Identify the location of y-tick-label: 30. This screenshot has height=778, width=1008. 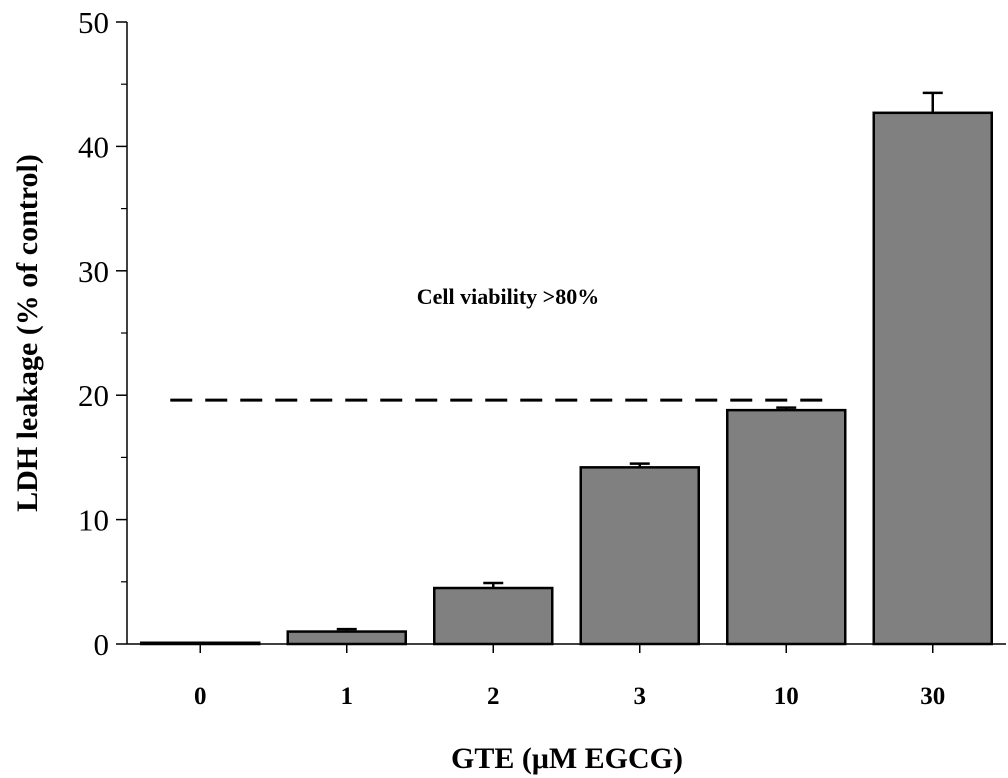
(93, 271).